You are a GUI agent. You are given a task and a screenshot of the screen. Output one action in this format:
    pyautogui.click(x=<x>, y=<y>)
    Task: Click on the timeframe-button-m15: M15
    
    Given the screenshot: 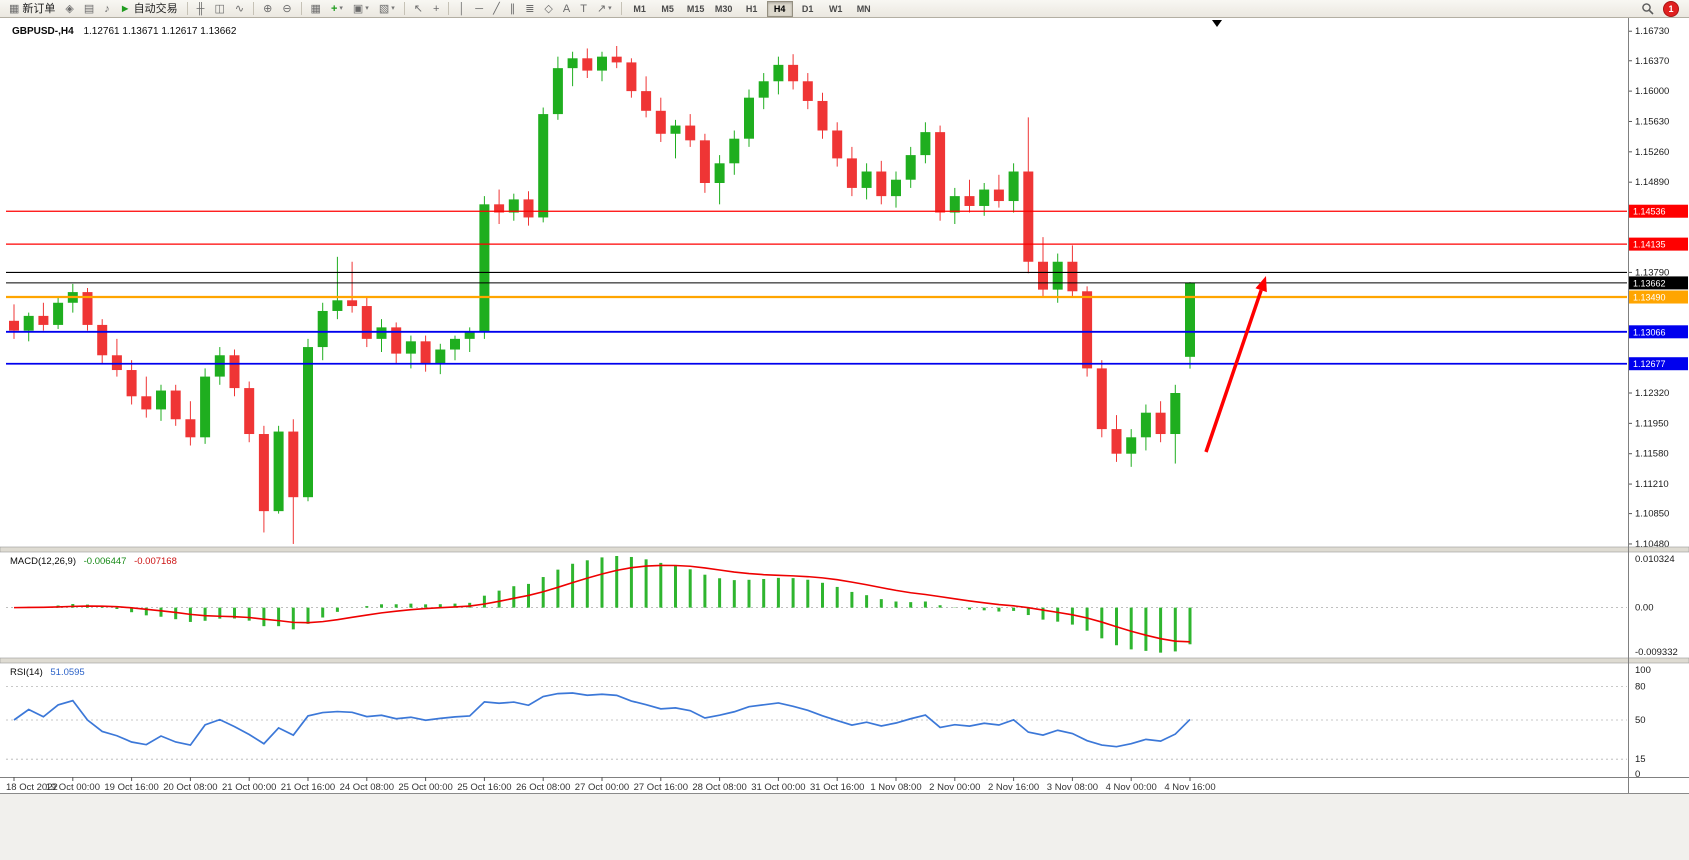 What is the action you would take?
    pyautogui.click(x=695, y=8)
    